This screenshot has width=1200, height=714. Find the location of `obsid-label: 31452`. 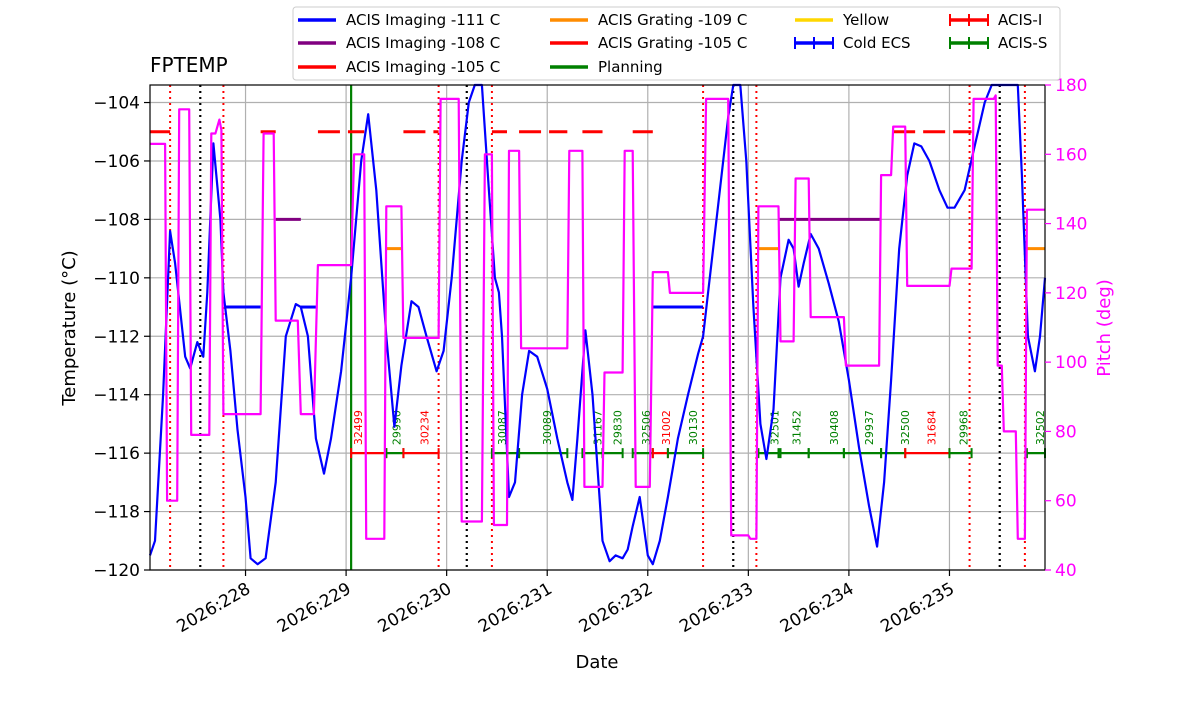

obsid-label: 31452 is located at coordinates (797, 427).